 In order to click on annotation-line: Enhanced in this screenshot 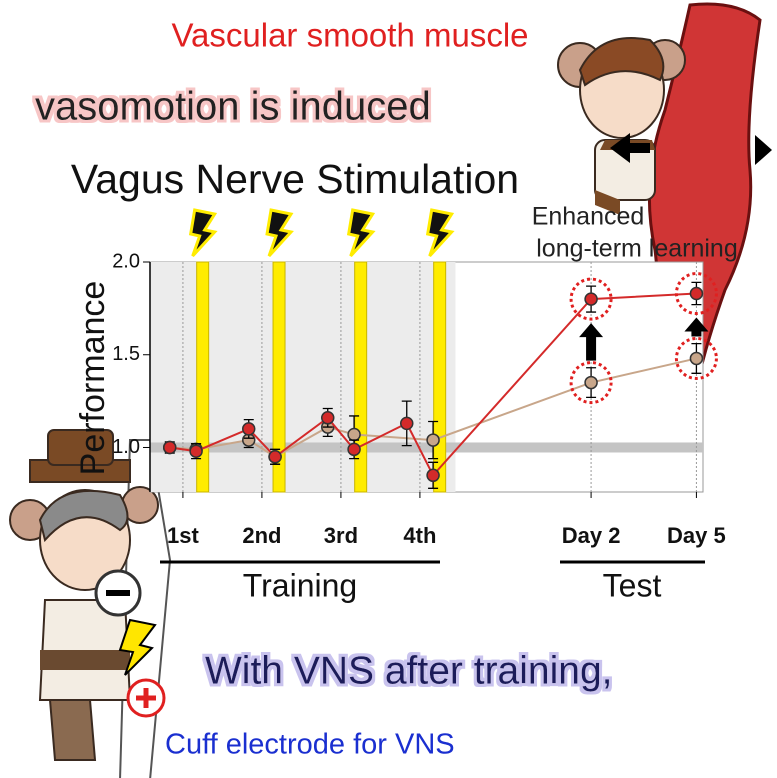, I will do `click(588, 217)`.